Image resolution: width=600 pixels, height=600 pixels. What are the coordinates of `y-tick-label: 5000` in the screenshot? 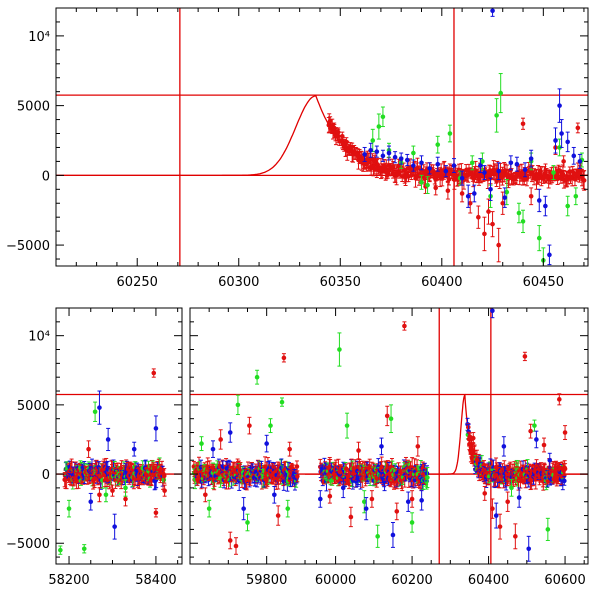 It's located at (33, 107).